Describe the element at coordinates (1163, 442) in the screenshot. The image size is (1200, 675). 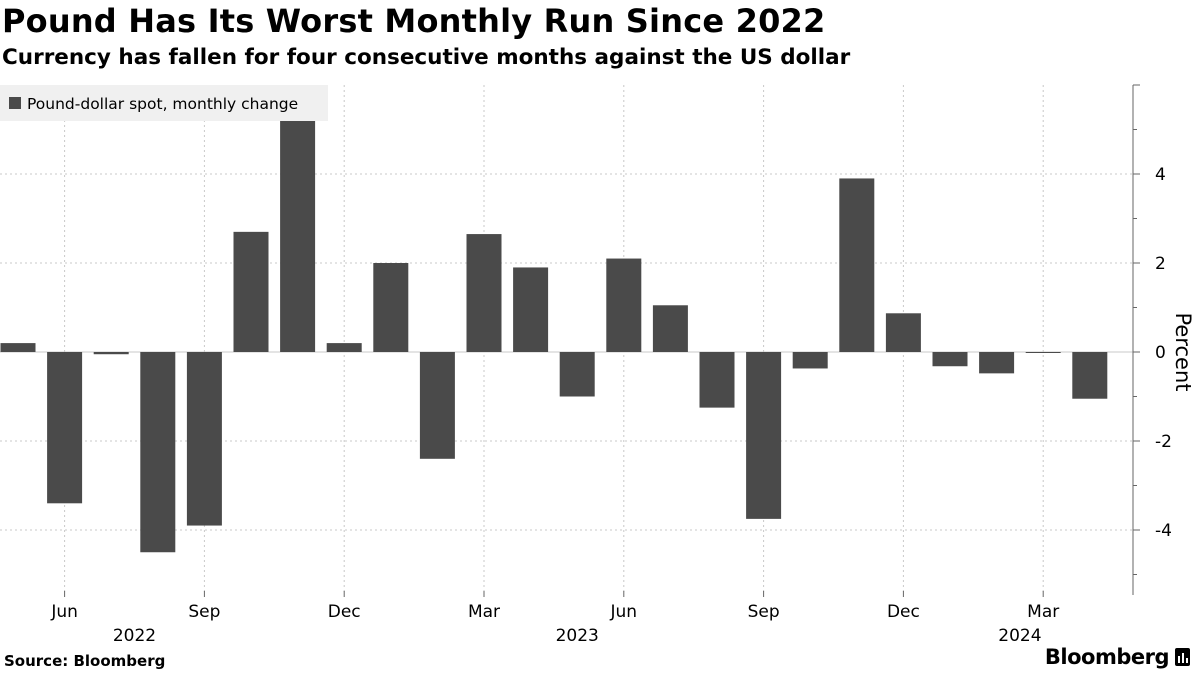
I see `y-tick-label: -2` at that location.